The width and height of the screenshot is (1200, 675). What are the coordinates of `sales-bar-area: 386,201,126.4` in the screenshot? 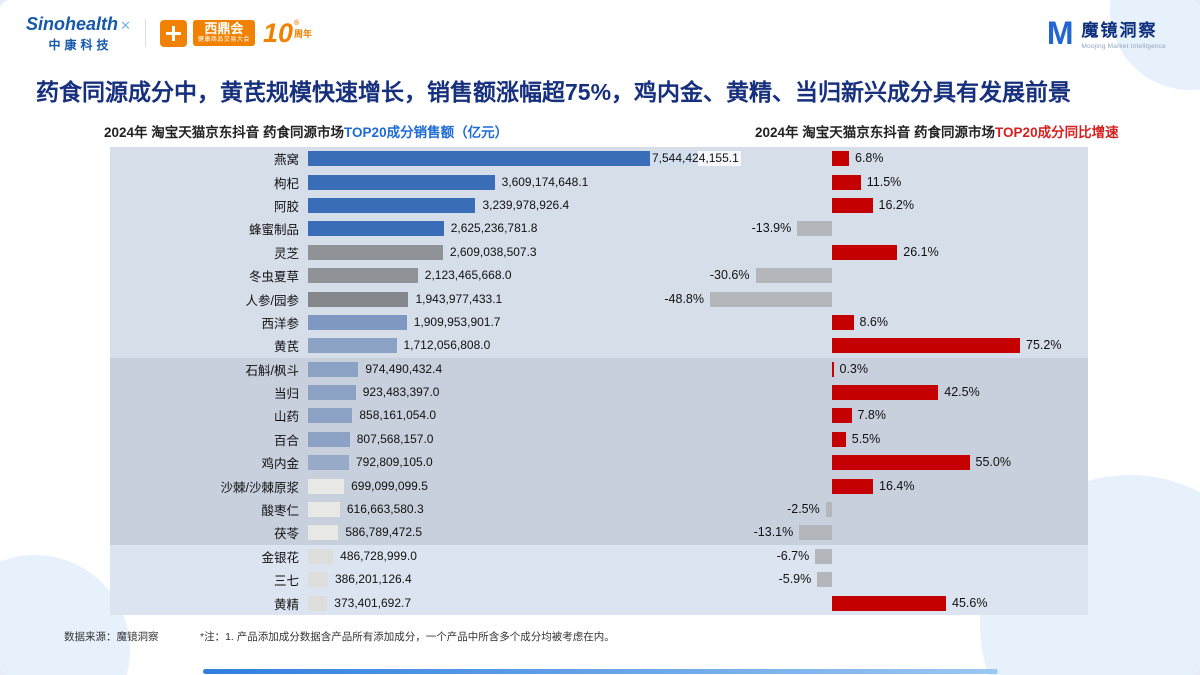 It's located at (526, 579).